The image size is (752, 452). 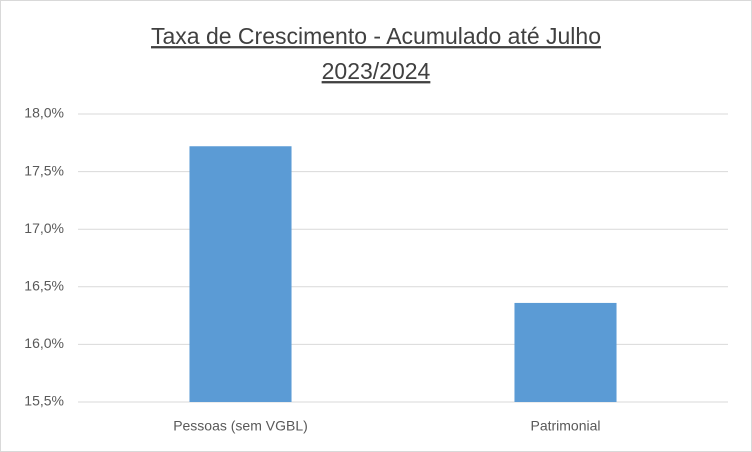 What do you see at coordinates (44, 228) in the screenshot?
I see `y-tick-label: 17,0%` at bounding box center [44, 228].